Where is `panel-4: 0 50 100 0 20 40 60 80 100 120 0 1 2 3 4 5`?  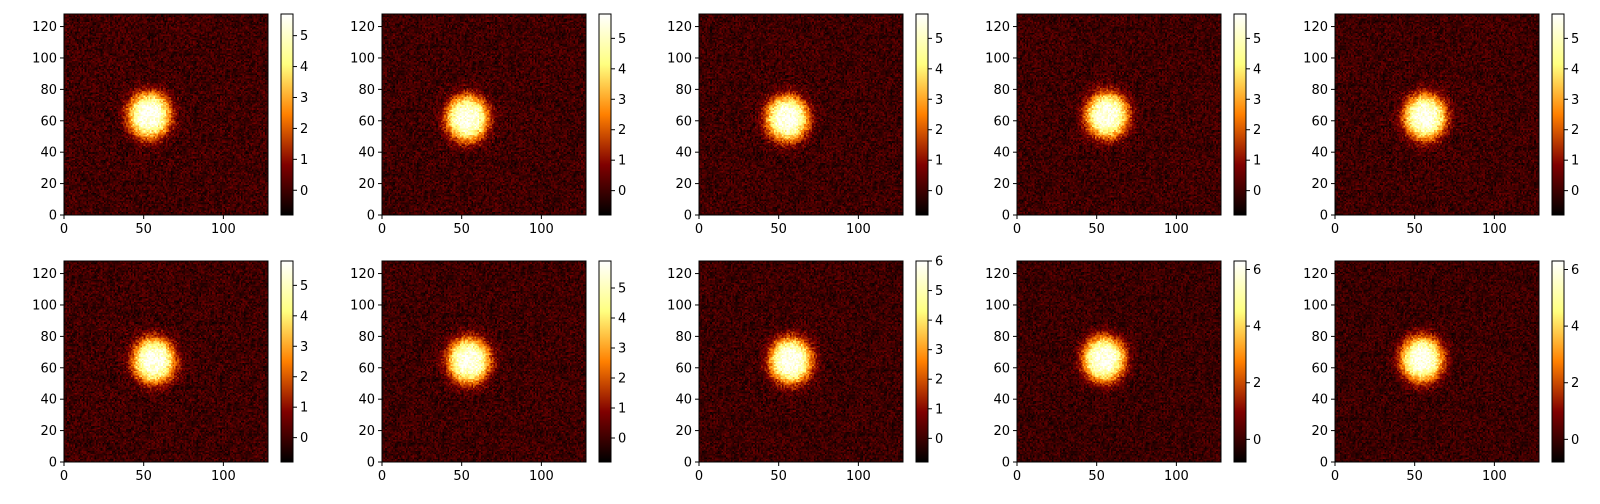
panel-4: 0 50 100 0 20 40 60 80 100 120 0 1 2 3 4 5 is located at coordinates (1123, 125).